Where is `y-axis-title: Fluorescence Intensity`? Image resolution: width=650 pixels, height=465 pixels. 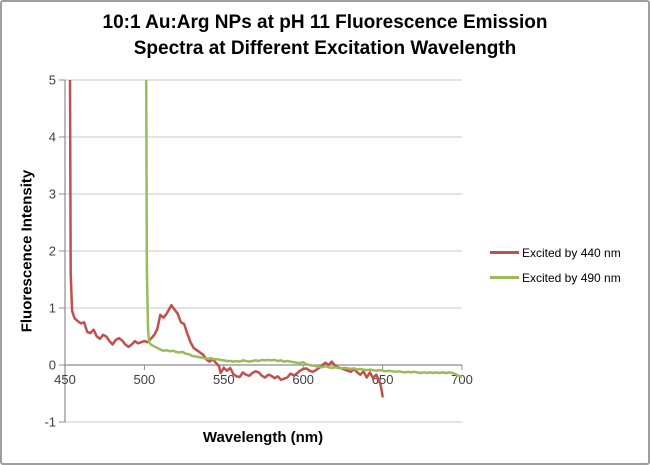
y-axis-title: Fluorescence Intensity is located at coordinates (27, 251).